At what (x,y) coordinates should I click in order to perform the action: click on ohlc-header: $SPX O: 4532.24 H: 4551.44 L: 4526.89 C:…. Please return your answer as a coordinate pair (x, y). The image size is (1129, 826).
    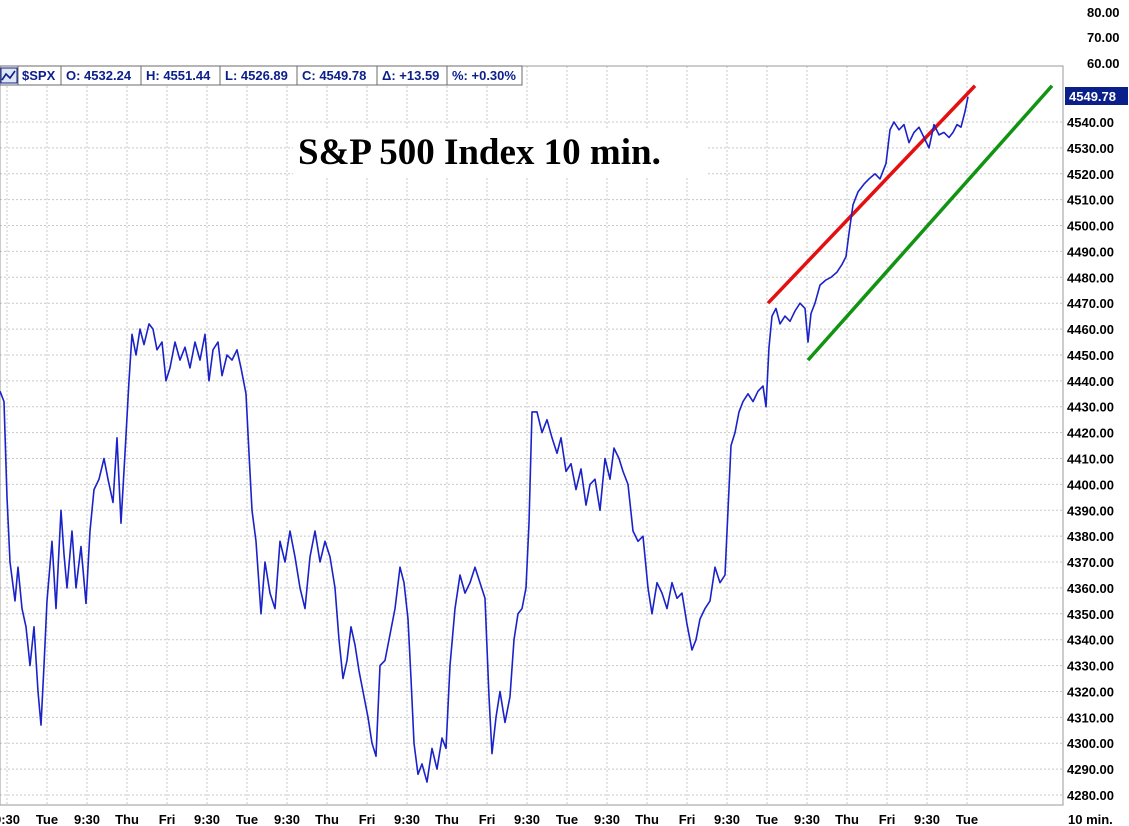
    Looking at the image, I should click on (261, 75).